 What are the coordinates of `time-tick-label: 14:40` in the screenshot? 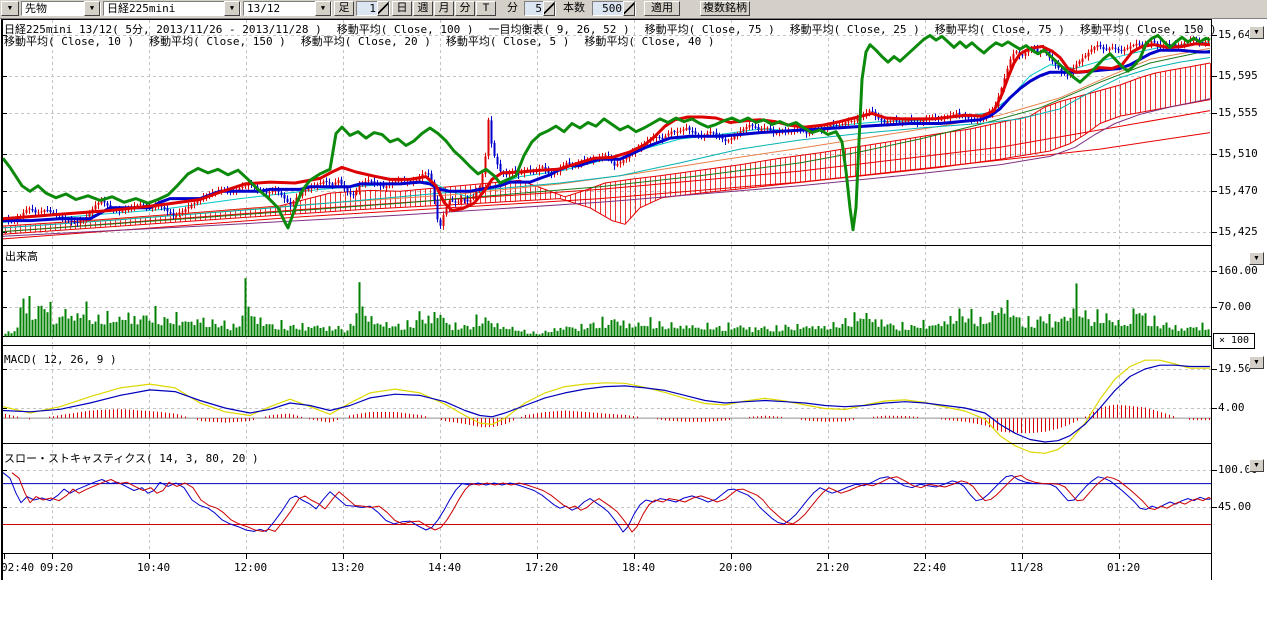 It's located at (445, 567).